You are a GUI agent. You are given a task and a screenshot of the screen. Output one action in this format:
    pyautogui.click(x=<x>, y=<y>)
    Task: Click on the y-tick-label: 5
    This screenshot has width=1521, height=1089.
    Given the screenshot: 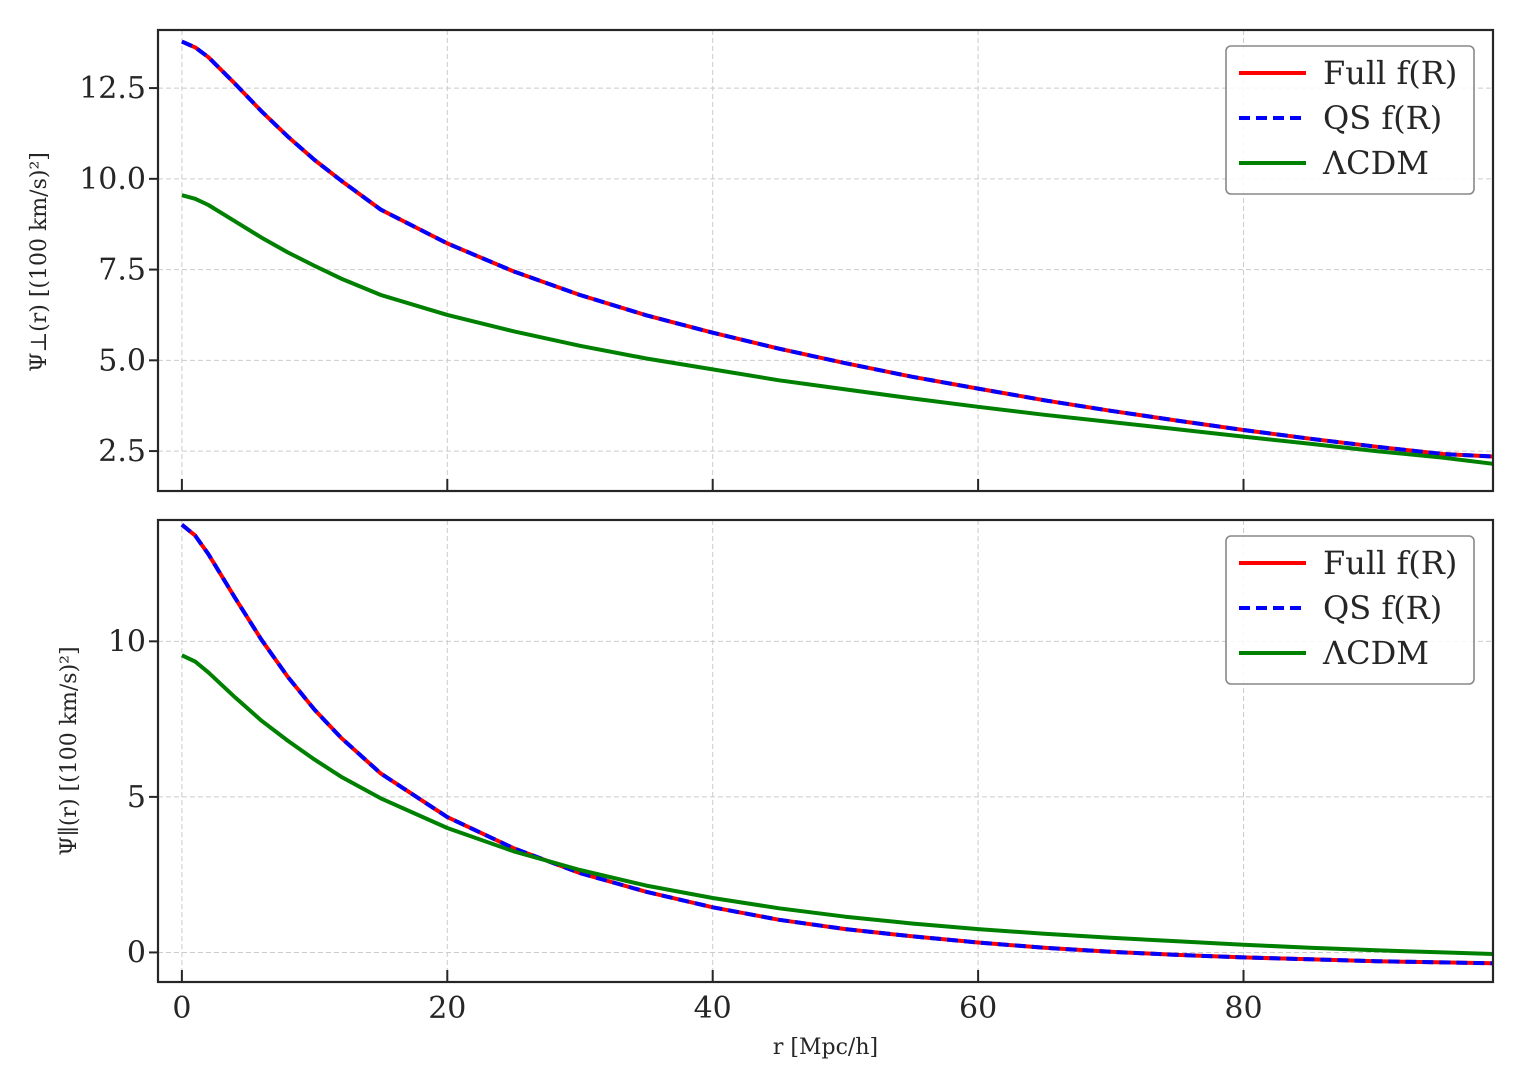 What is the action you would take?
    pyautogui.click(x=136, y=797)
    